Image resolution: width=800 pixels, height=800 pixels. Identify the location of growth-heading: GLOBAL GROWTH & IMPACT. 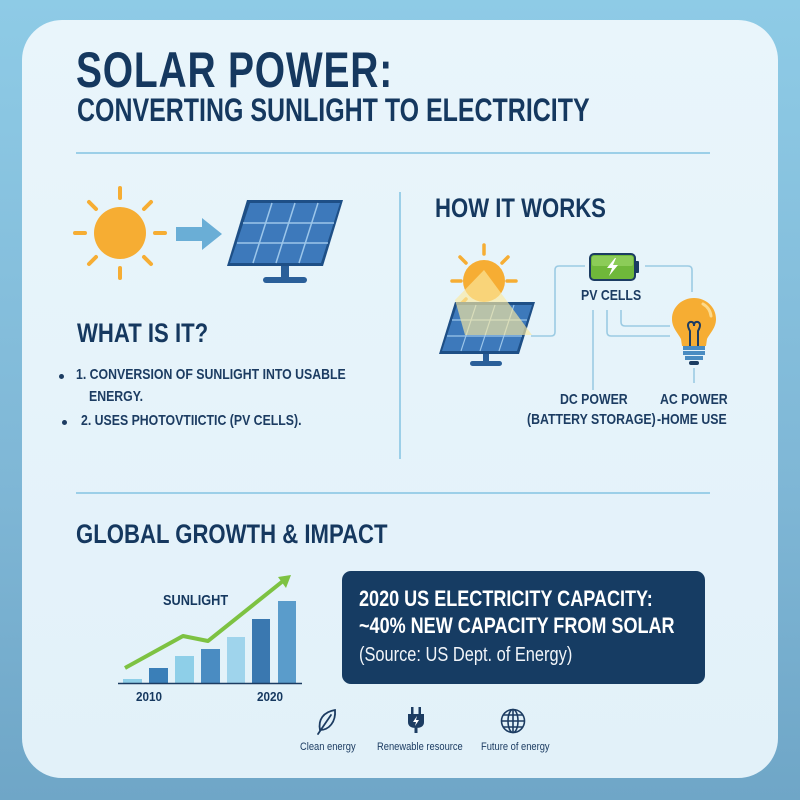
(232, 534).